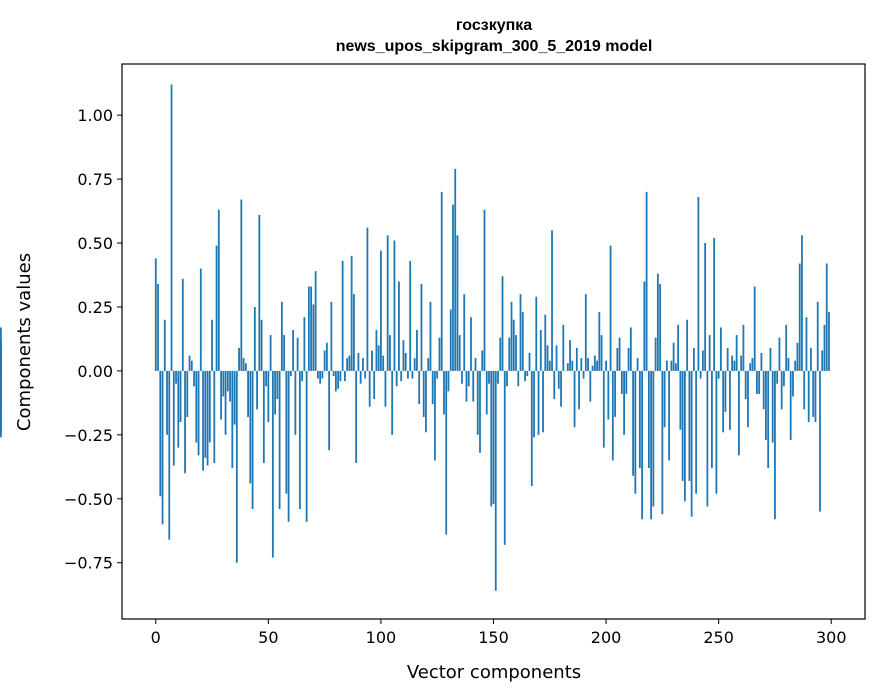 The image size is (880, 696). What do you see at coordinates (95, 179) in the screenshot?
I see `y-tick-label: 0.75` at bounding box center [95, 179].